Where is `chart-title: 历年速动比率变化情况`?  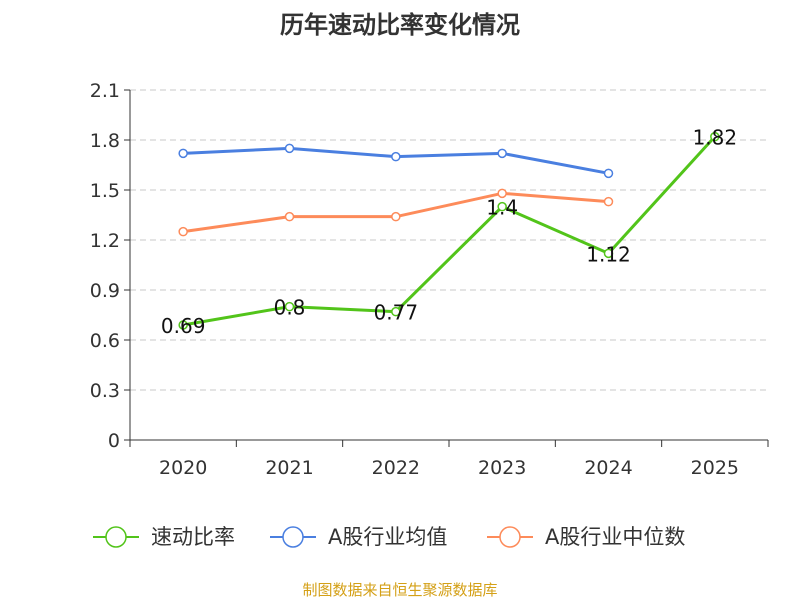
chart-title: 历年速动比率变化情况 is located at coordinates (400, 25).